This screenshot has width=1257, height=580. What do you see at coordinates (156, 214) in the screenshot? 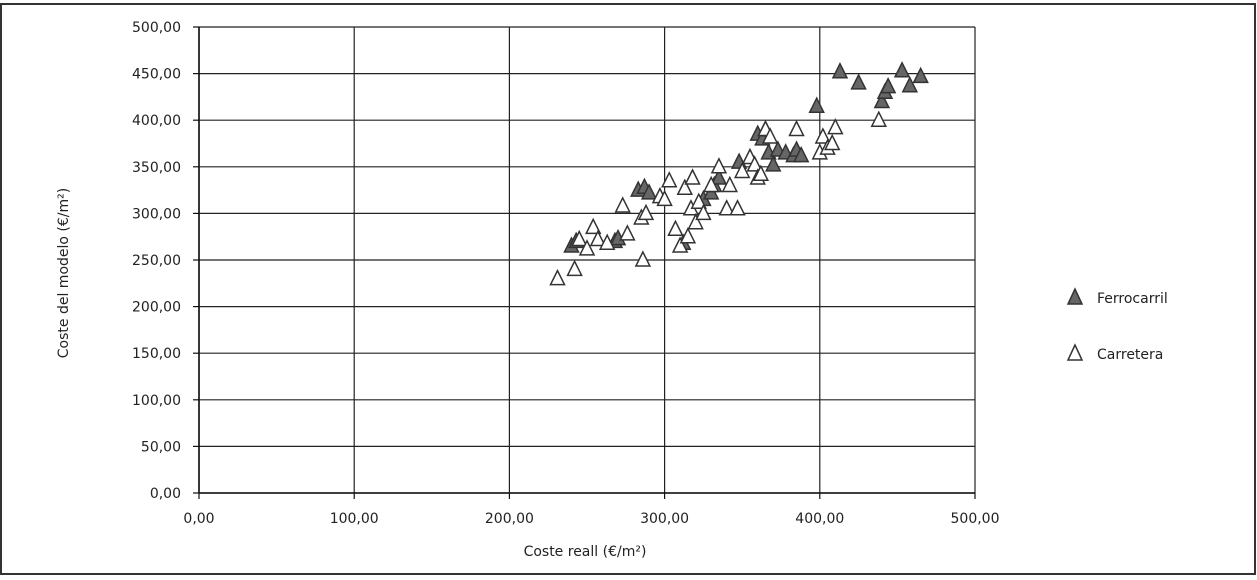
I see `y-tick-label-6: 300,00` at bounding box center [156, 214].